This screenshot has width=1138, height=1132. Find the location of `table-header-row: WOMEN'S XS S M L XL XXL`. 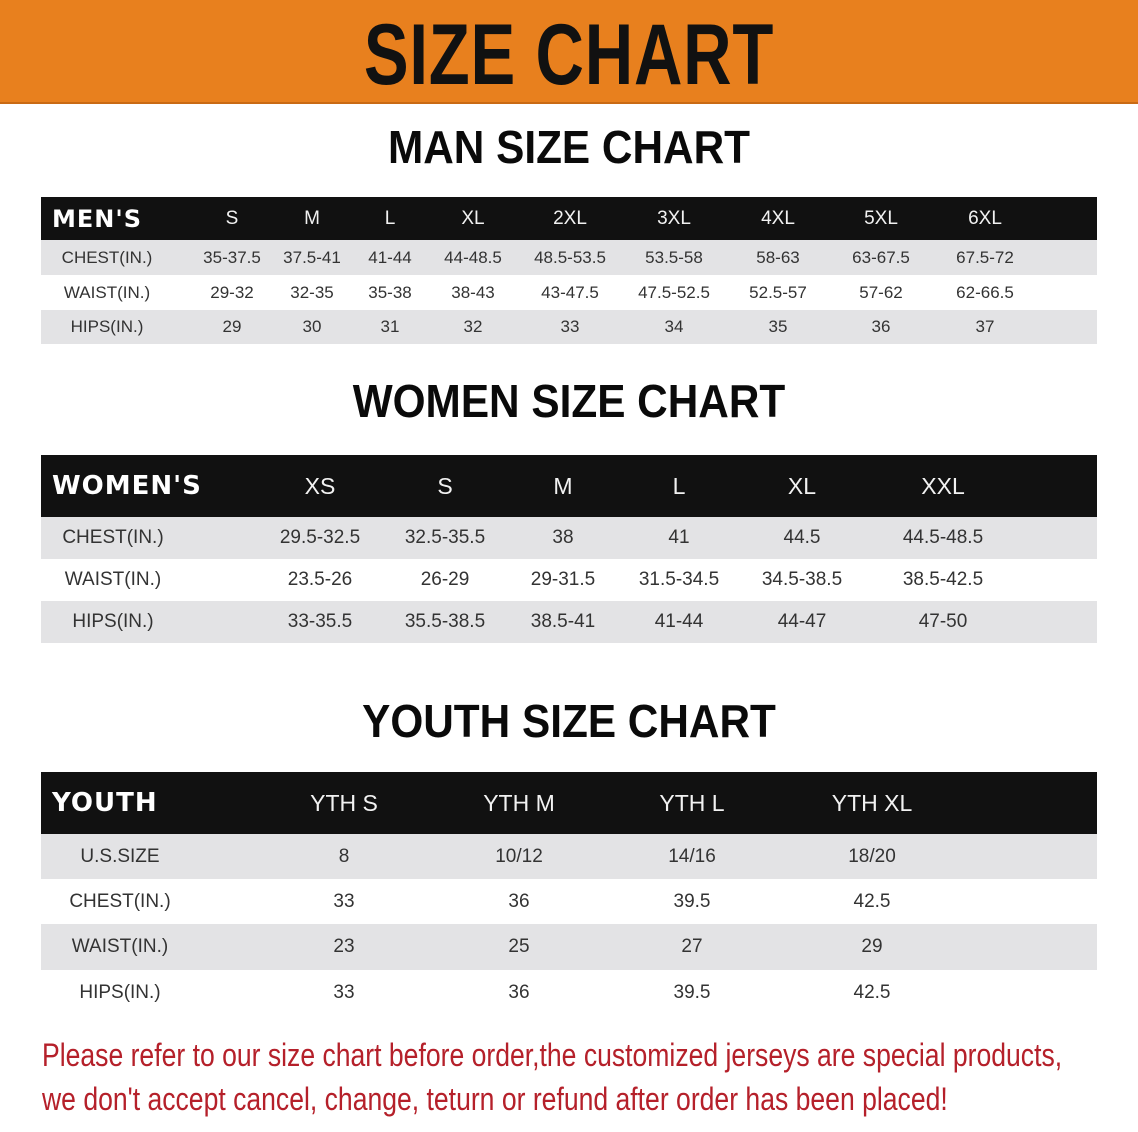

table-header-row: WOMEN'S XS S M L XL XXL is located at coordinates (569, 486).